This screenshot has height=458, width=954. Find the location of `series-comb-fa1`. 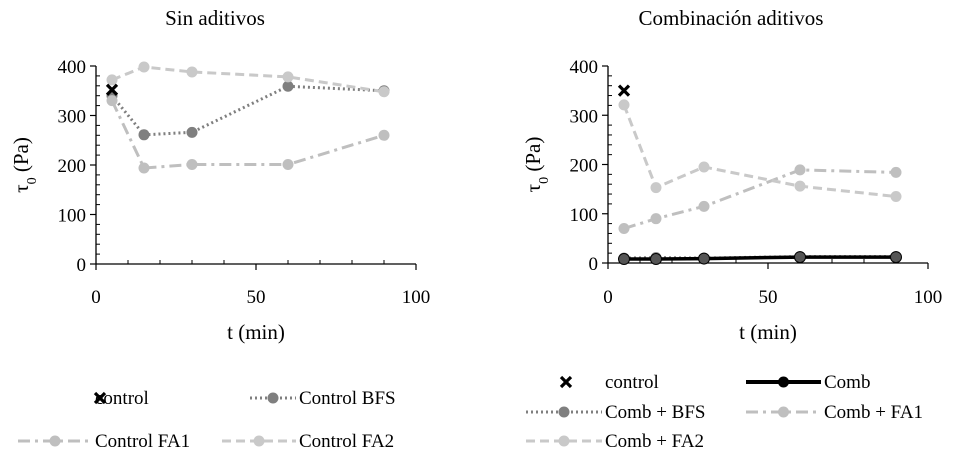

series-comb-fa1 is located at coordinates (760, 199).